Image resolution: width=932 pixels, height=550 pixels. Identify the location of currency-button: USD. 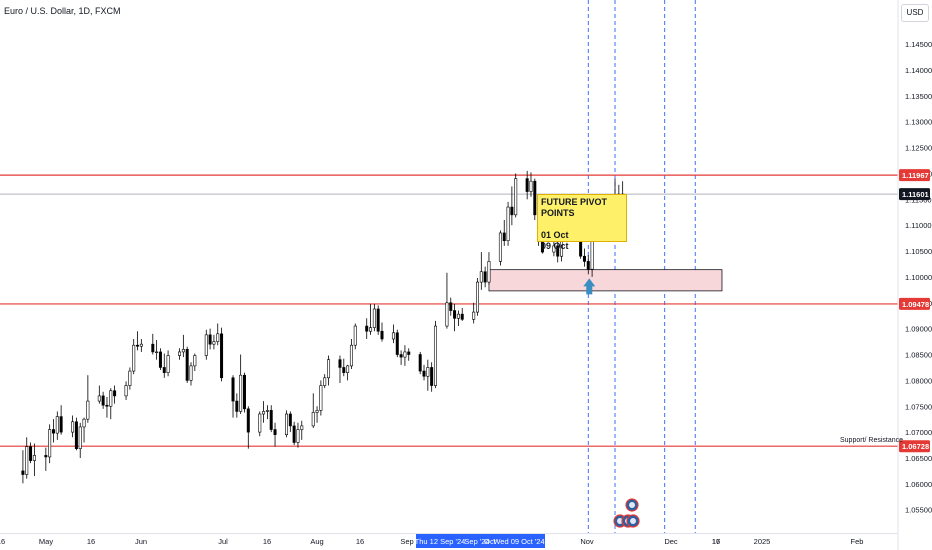
(915, 13).